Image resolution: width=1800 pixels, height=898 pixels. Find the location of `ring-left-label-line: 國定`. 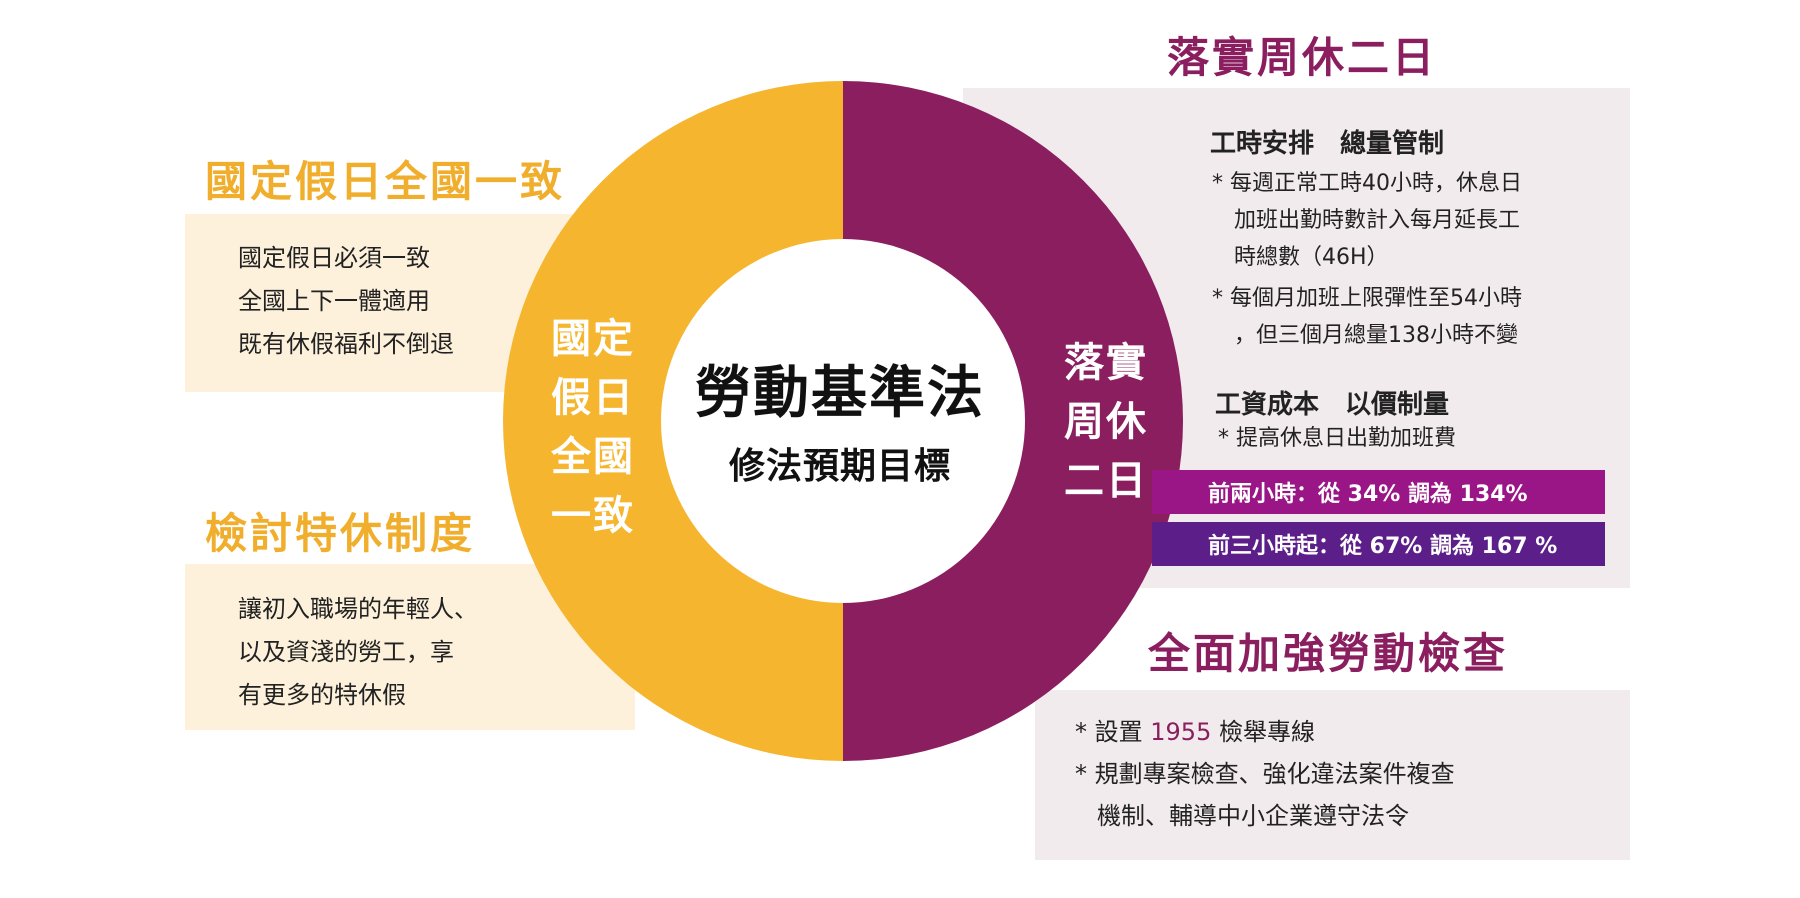

ring-left-label-line: 國定 is located at coordinates (593, 339).